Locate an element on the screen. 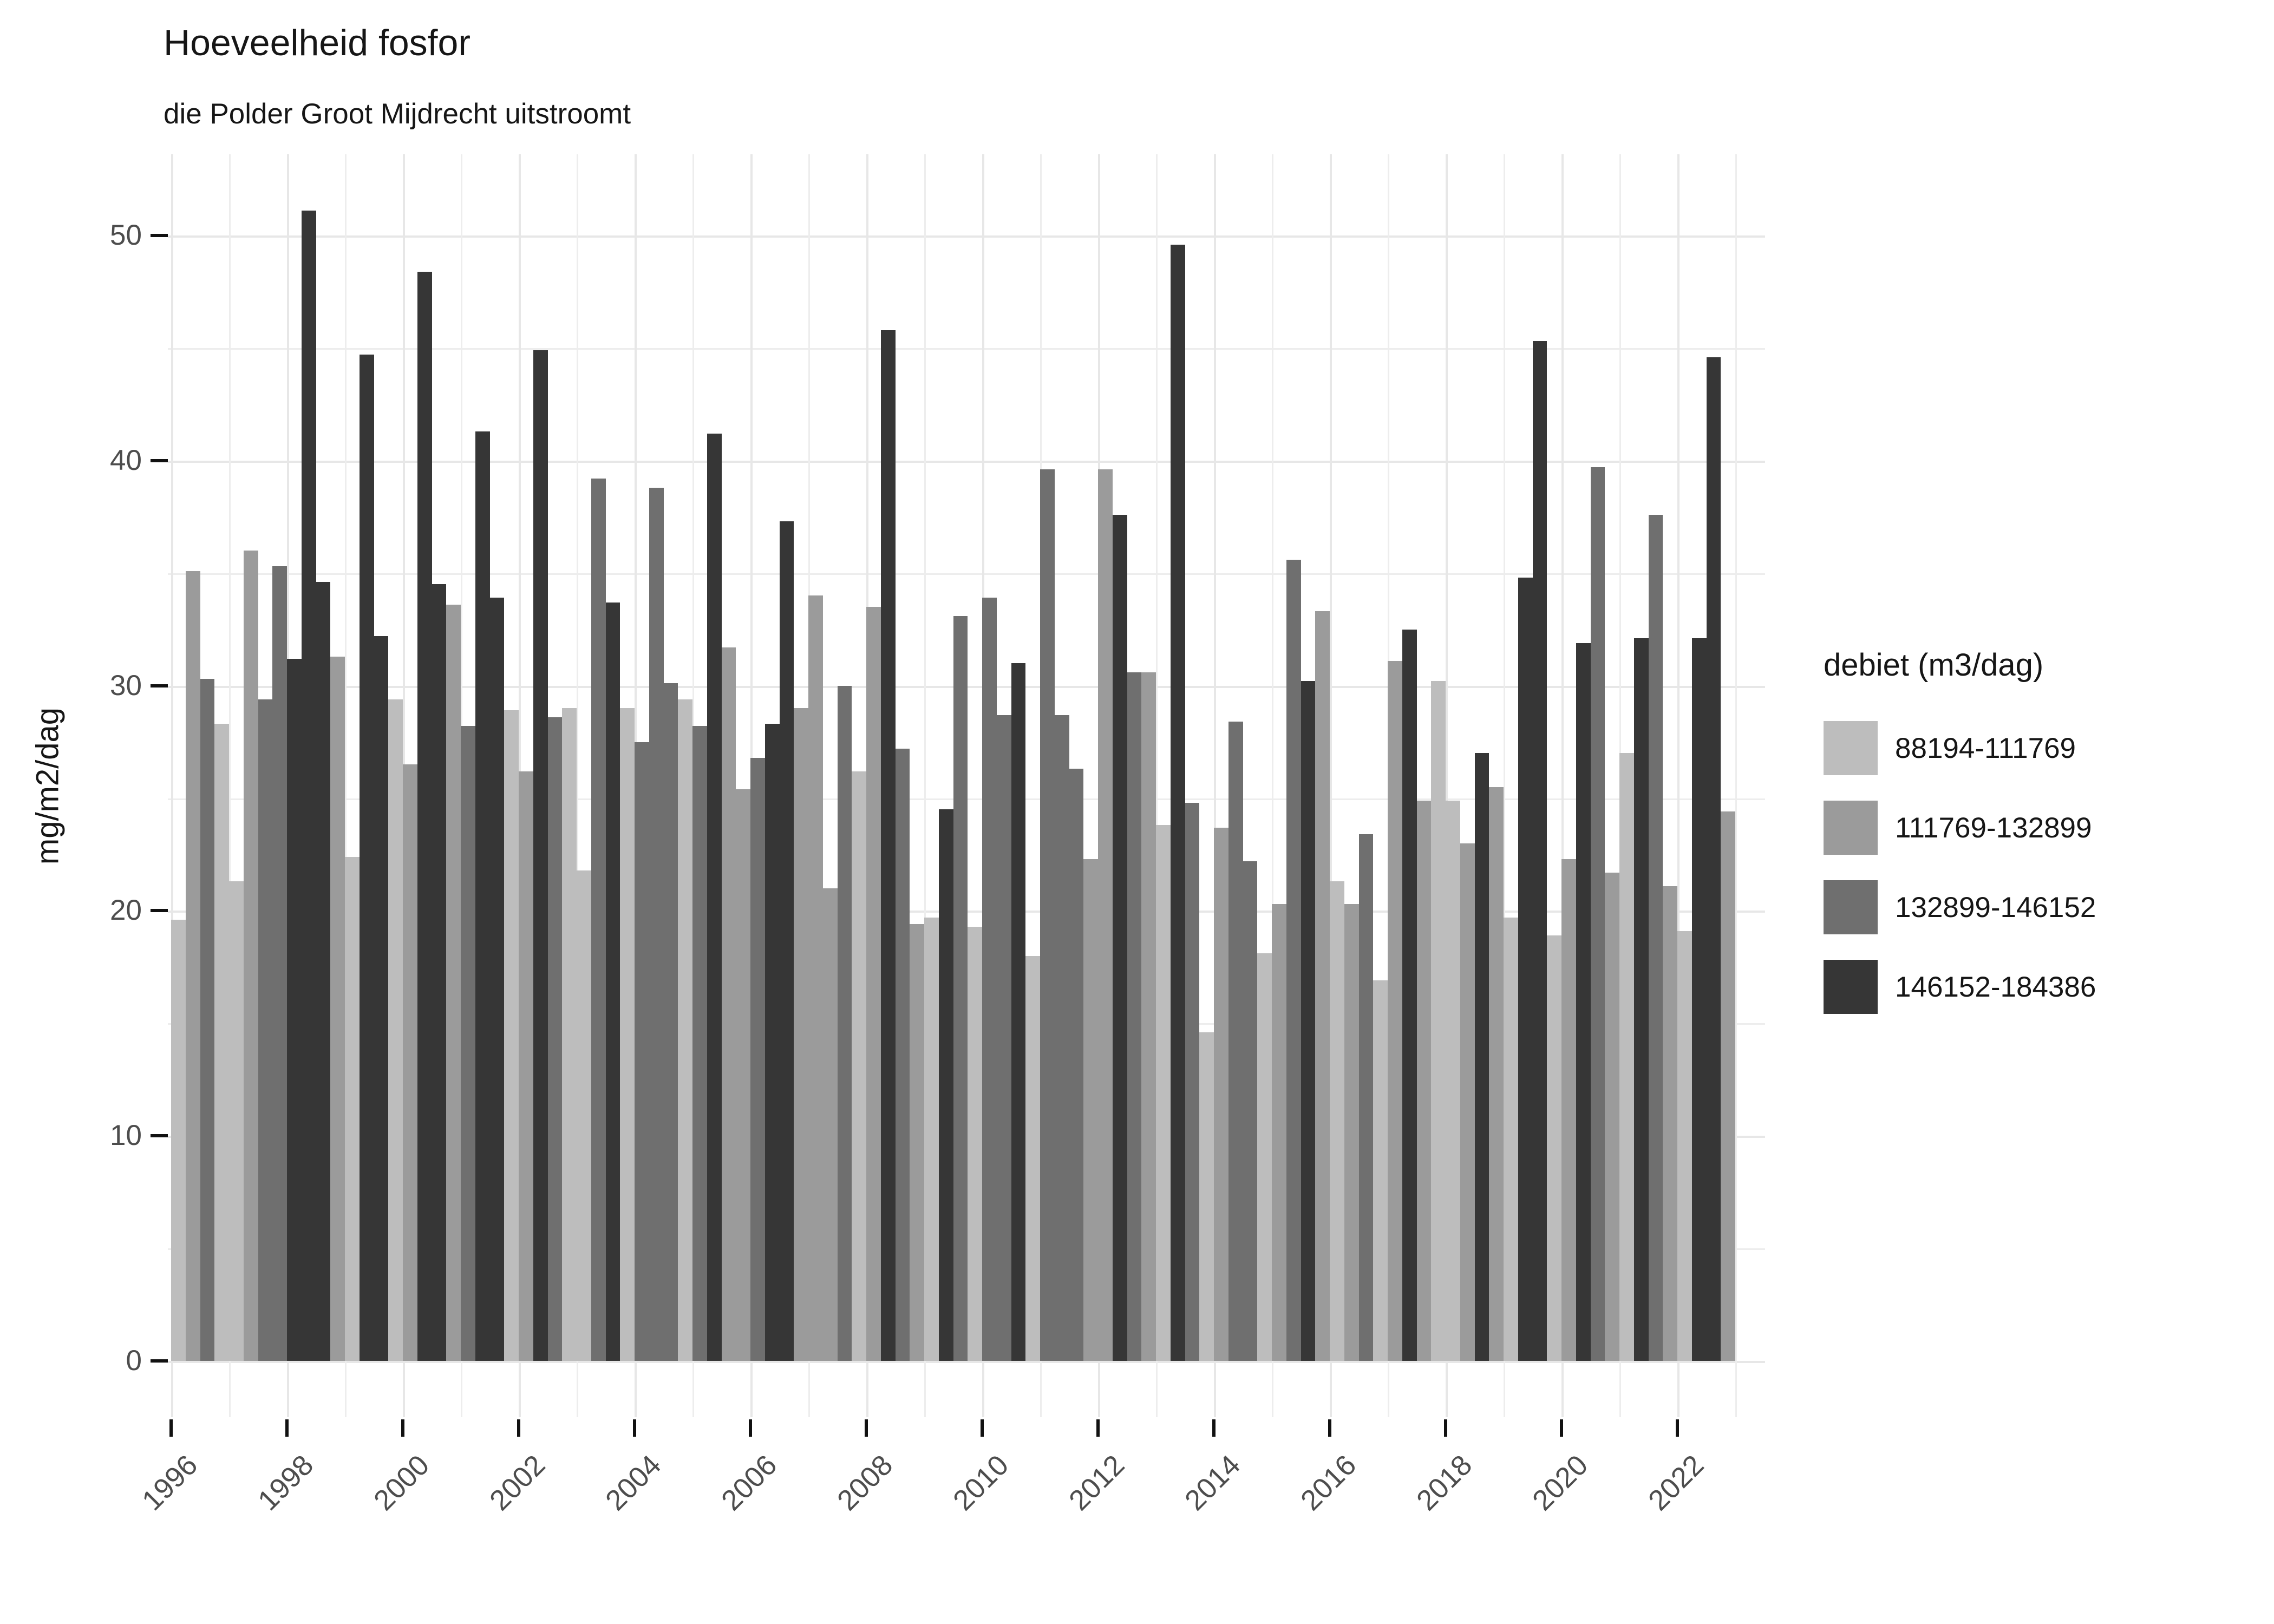 This screenshot has height=1624, width=2274. legend-label: 88194-111769 is located at coordinates (1986, 748).